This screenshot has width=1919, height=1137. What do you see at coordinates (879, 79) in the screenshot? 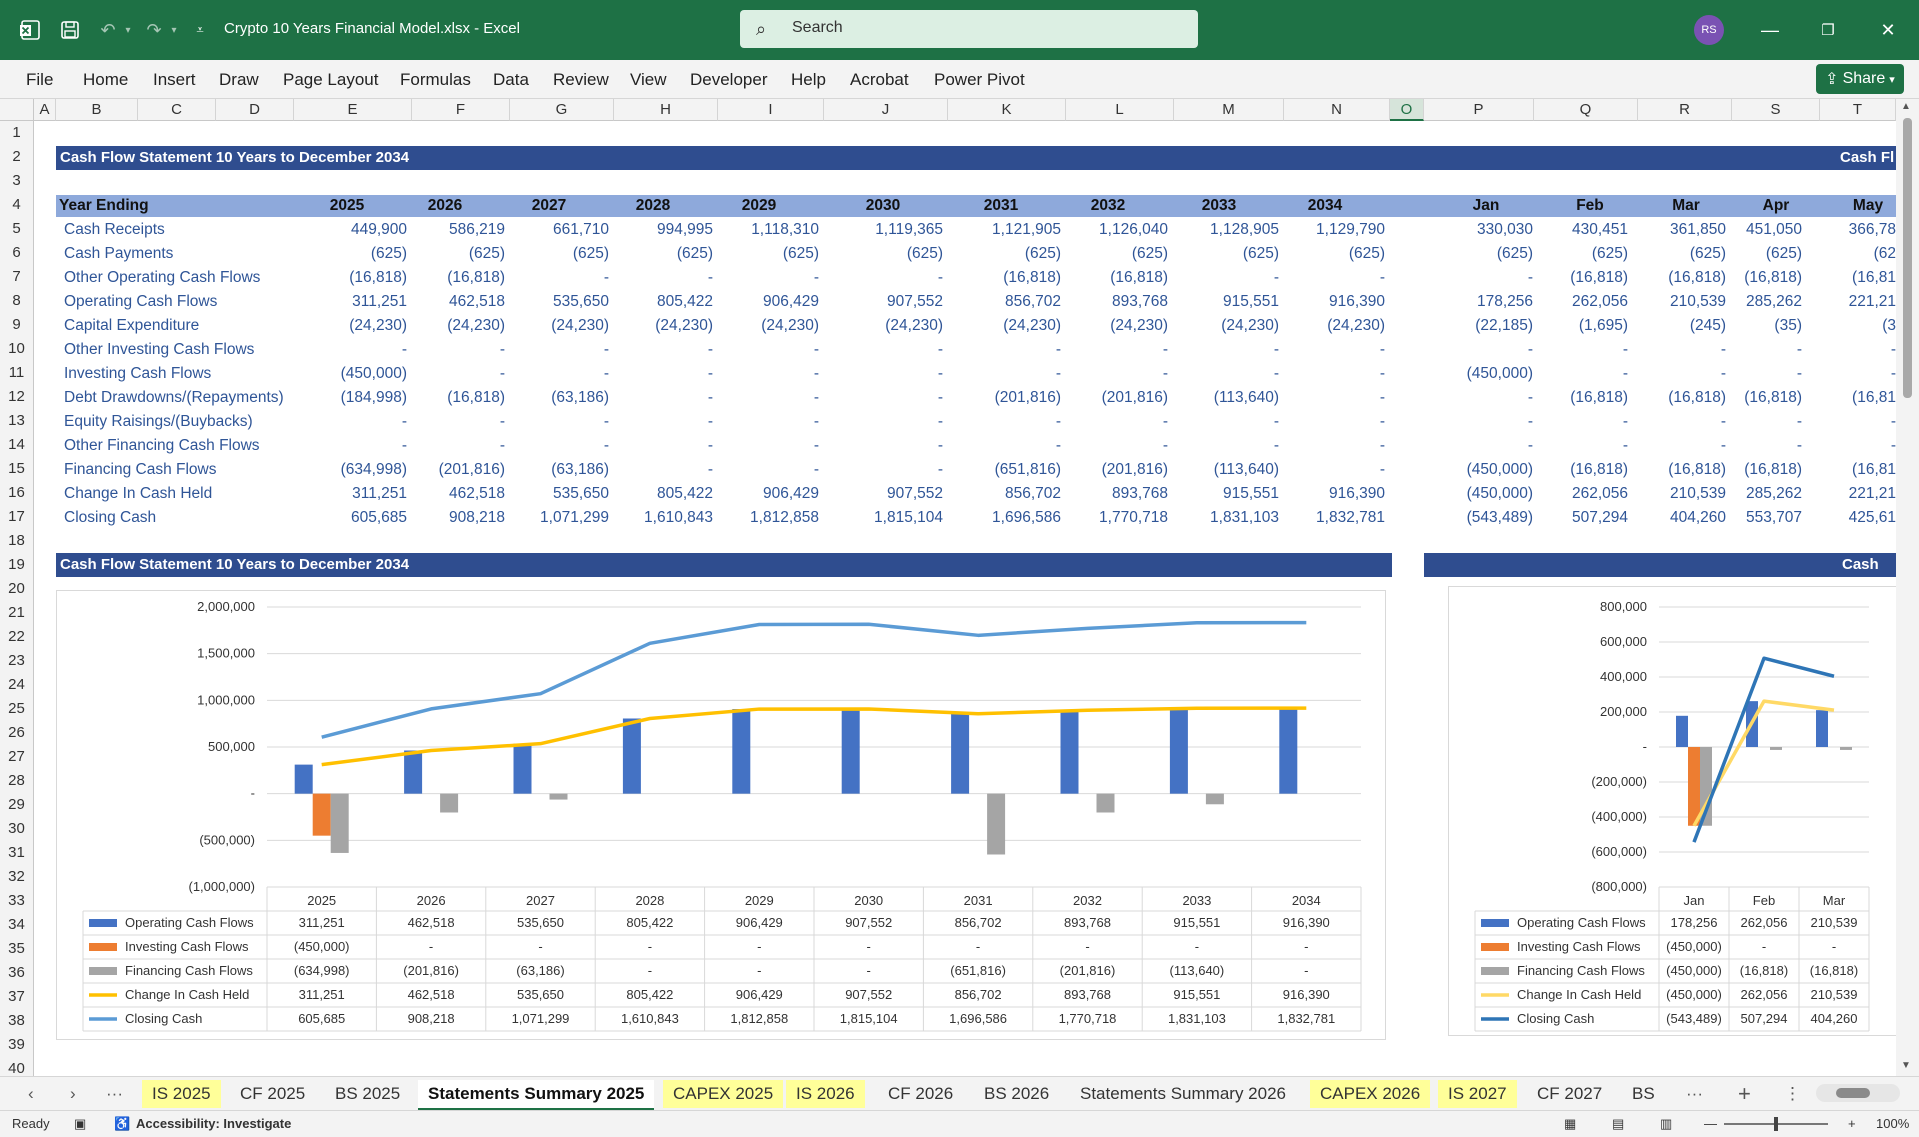
I see `menu-acrobat: Acrobat` at bounding box center [879, 79].